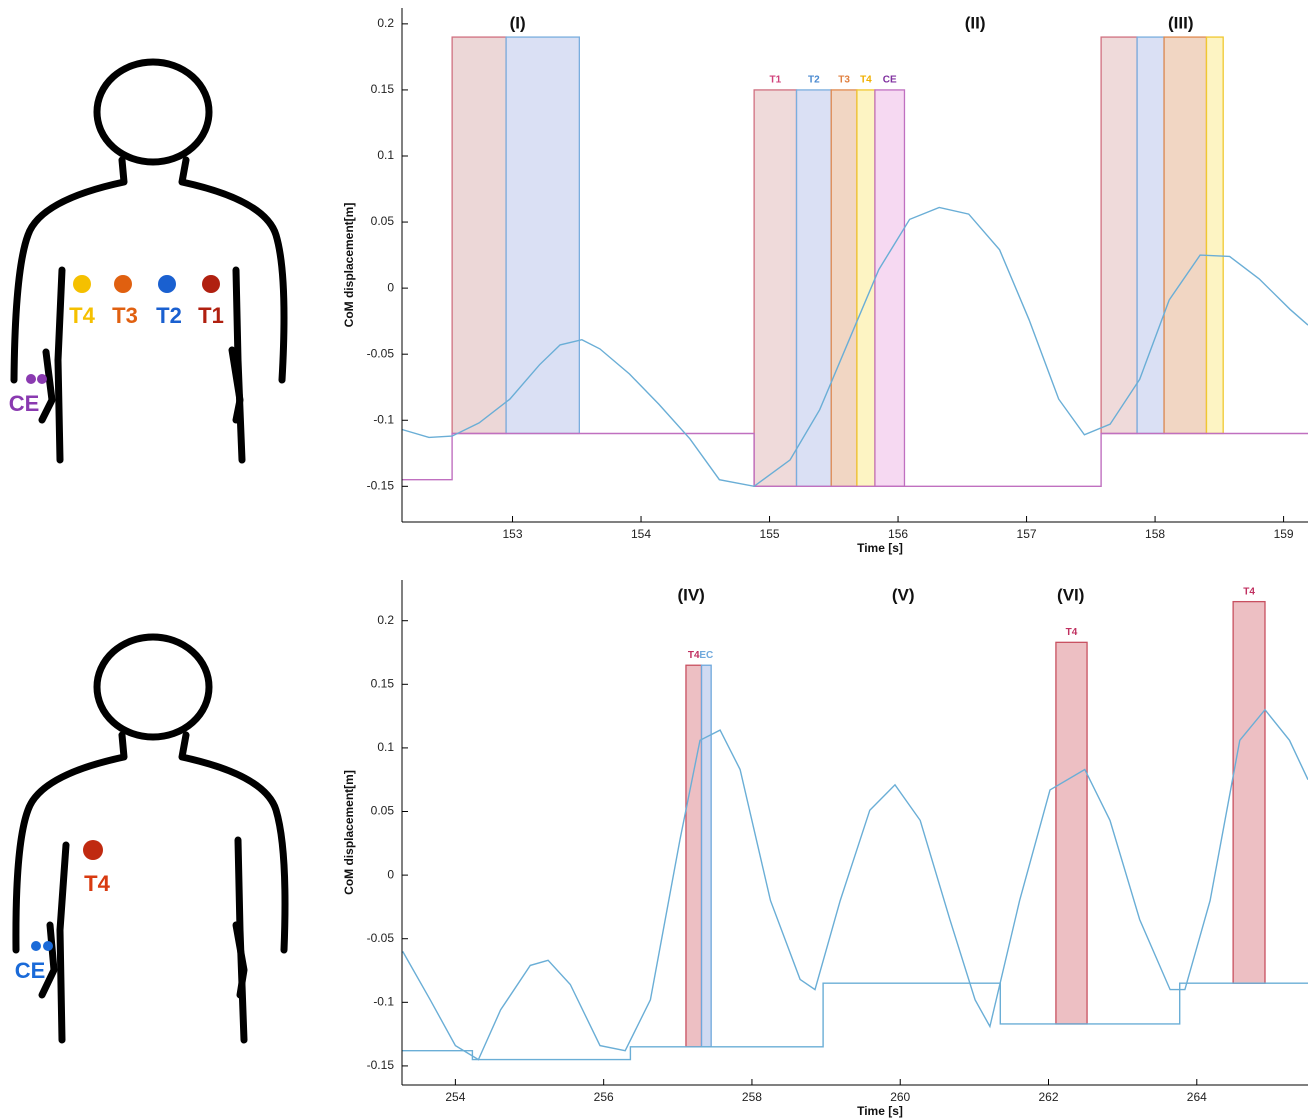  Describe the element at coordinates (752, 1097) in the screenshot. I see `x-tick-label: 258` at that location.